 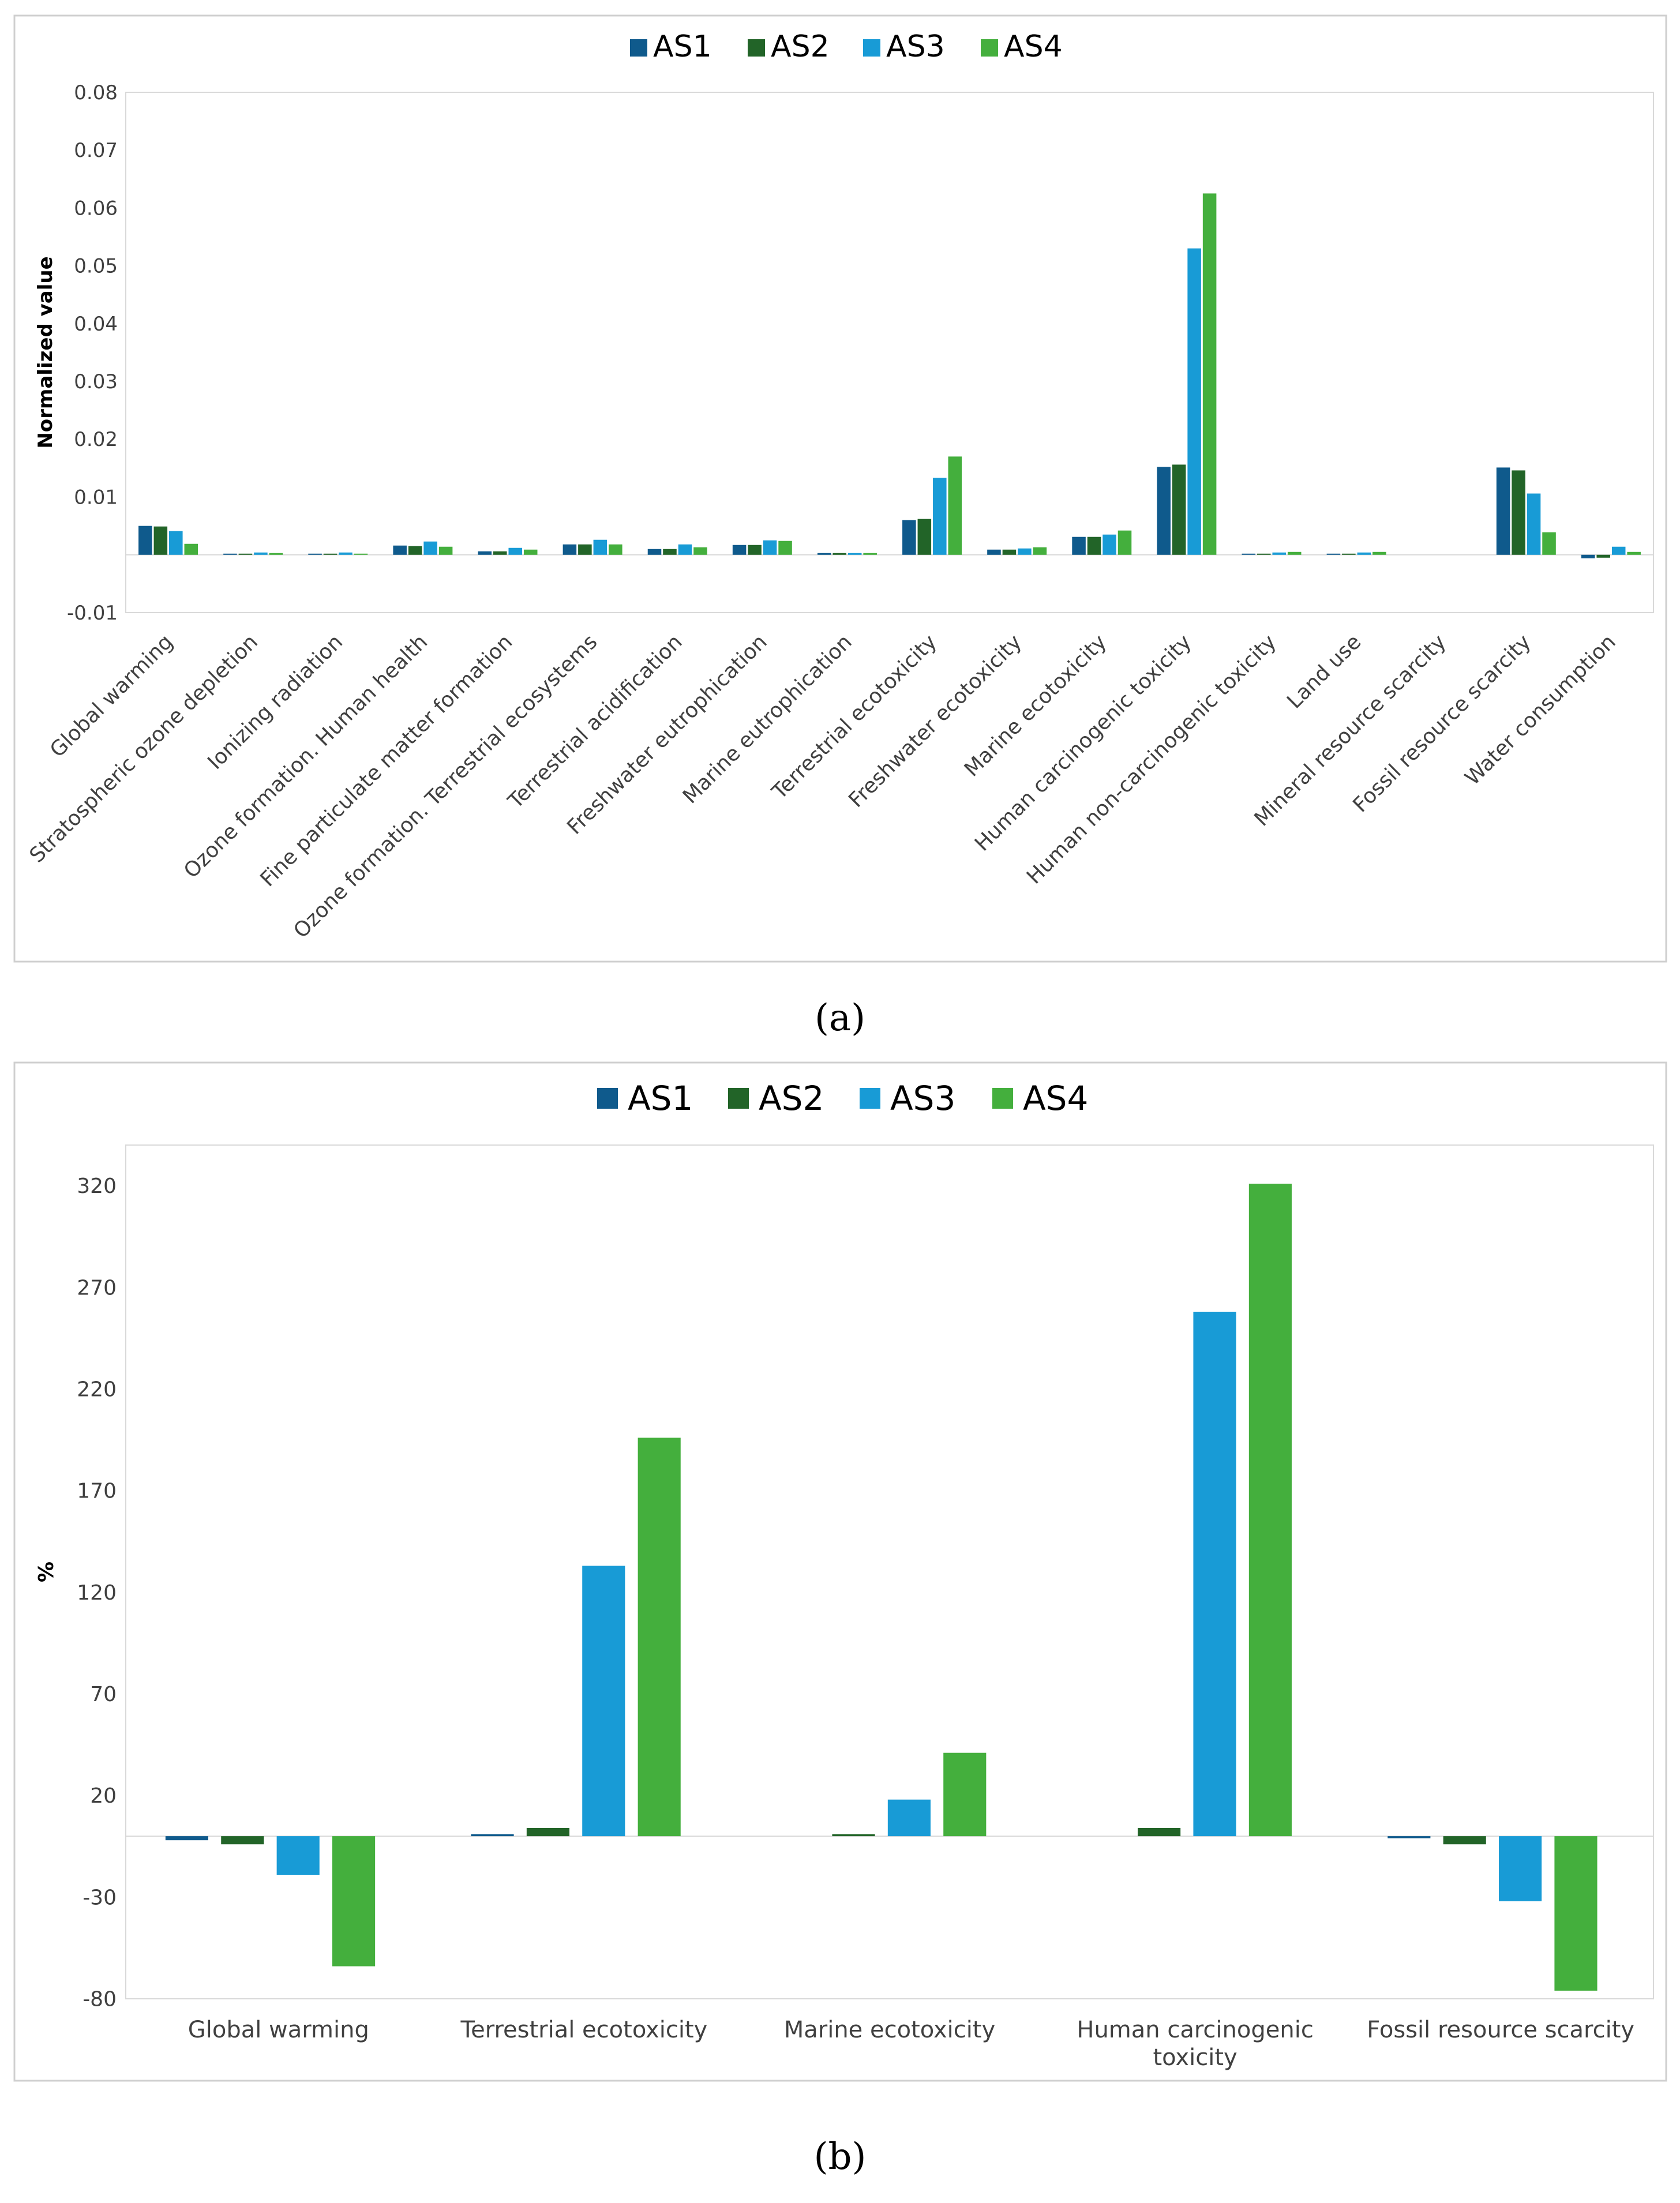 I want to click on chart-b-y-axis-title: %, so click(x=46, y=1572).